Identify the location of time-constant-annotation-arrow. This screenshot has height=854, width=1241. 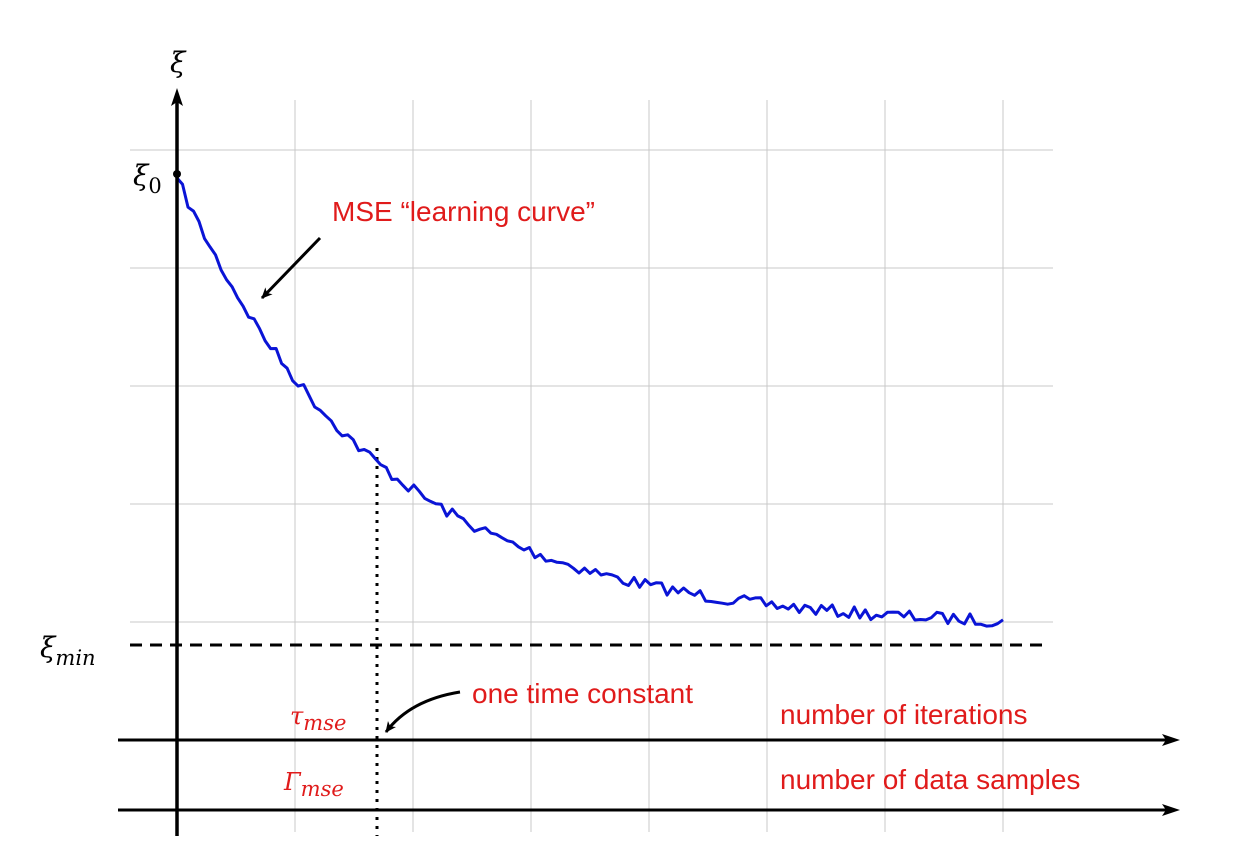
(422, 711).